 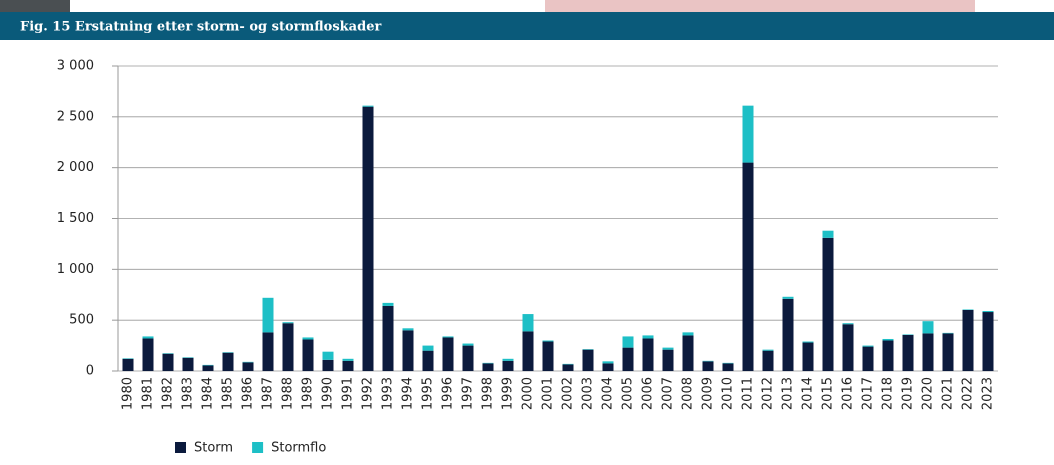 I want to click on x-tick-label: 2011, so click(x=748, y=393).